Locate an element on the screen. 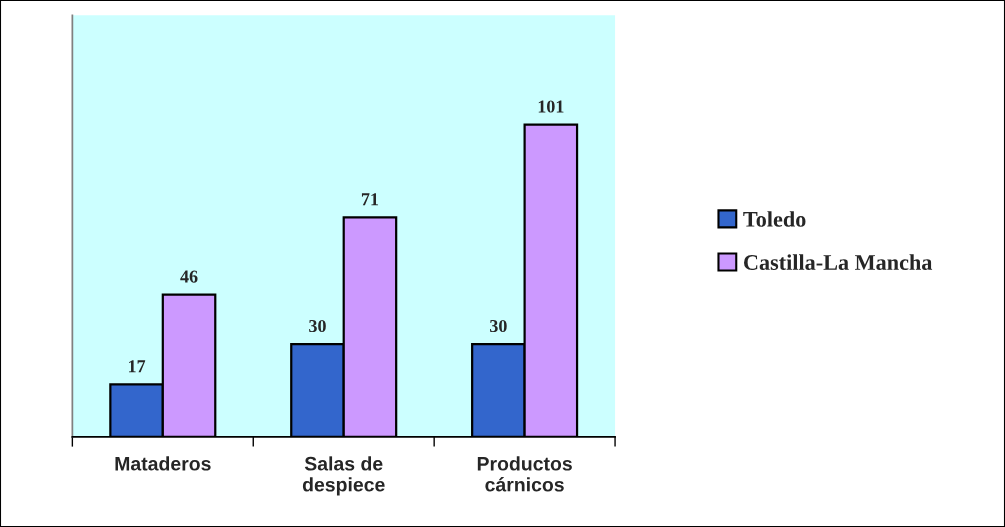 This screenshot has width=1005, height=527. data-label: 46 is located at coordinates (189, 276).